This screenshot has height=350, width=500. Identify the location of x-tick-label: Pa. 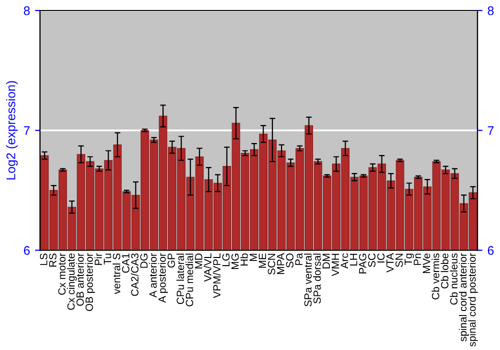
(299, 259).